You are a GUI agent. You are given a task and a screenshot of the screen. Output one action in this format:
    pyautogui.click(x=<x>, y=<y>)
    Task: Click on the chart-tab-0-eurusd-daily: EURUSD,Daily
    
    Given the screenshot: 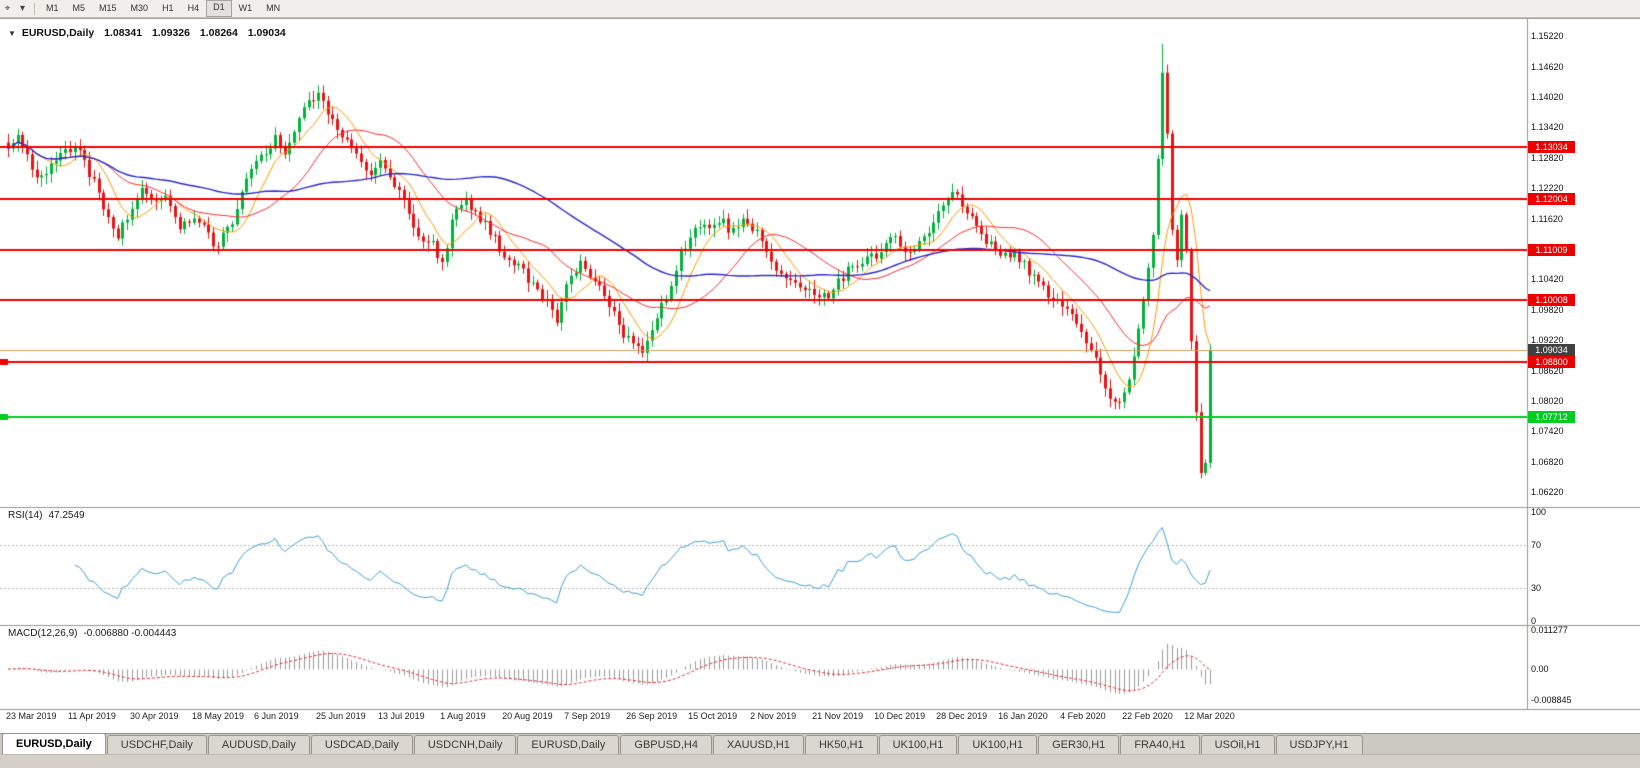 What is the action you would take?
    pyautogui.click(x=54, y=743)
    